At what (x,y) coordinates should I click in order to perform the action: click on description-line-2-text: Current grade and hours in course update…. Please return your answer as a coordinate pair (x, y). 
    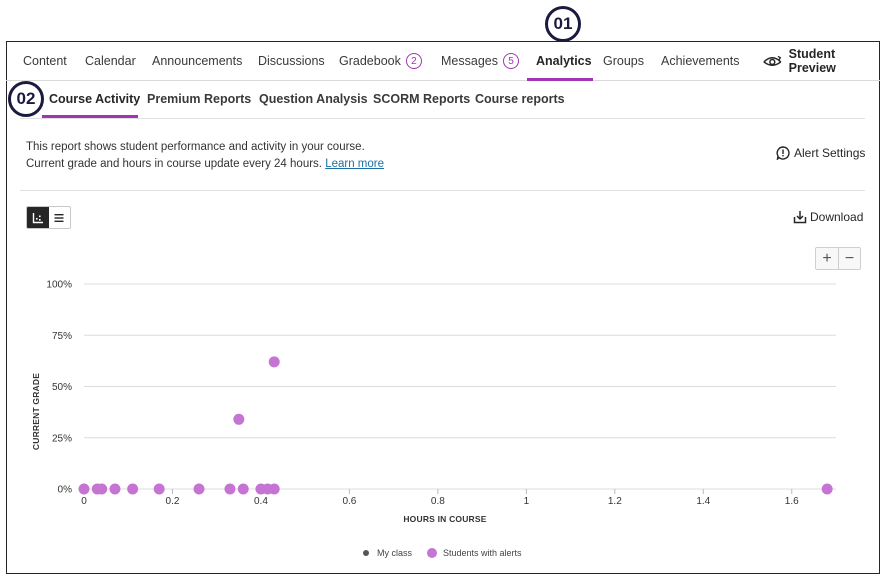
    Looking at the image, I should click on (174, 164).